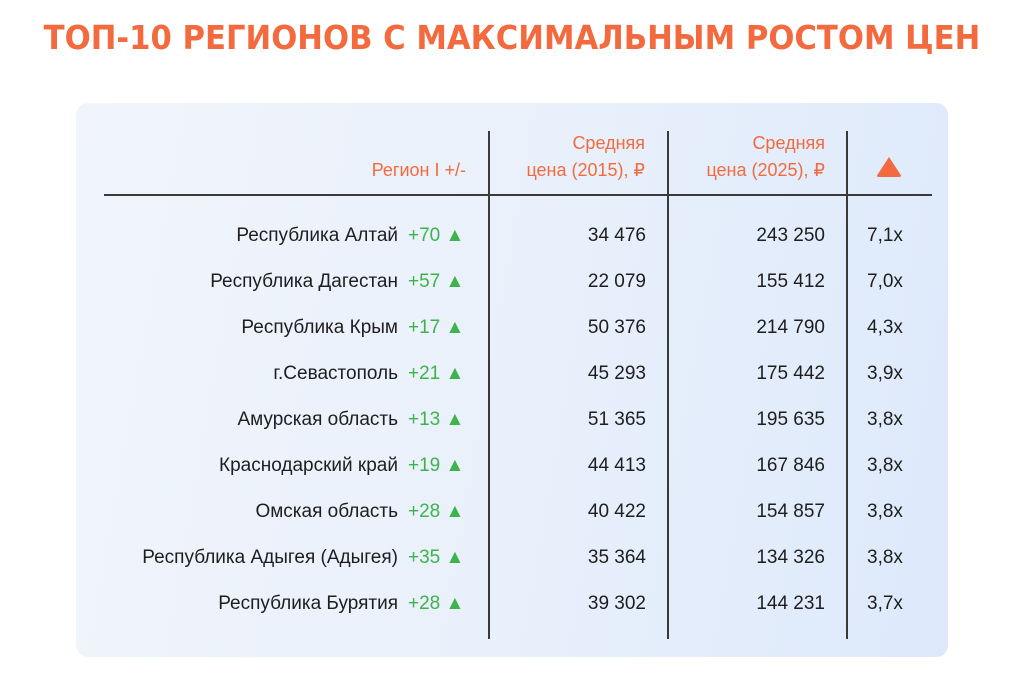 Image resolution: width=1024 pixels, height=683 pixels. What do you see at coordinates (790, 603) in the screenshot?
I see `price-2025: 144 231` at bounding box center [790, 603].